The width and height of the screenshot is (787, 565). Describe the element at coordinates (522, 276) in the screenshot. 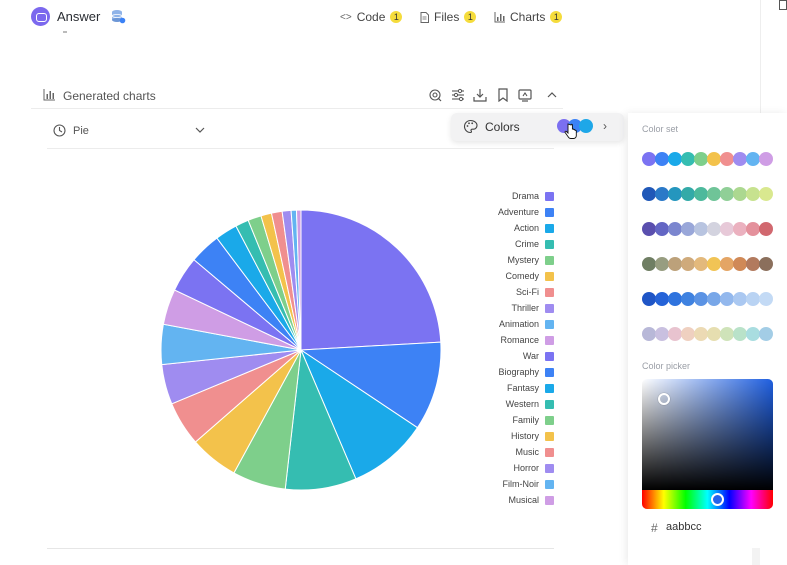

I see `legend-label: Comedy` at that location.